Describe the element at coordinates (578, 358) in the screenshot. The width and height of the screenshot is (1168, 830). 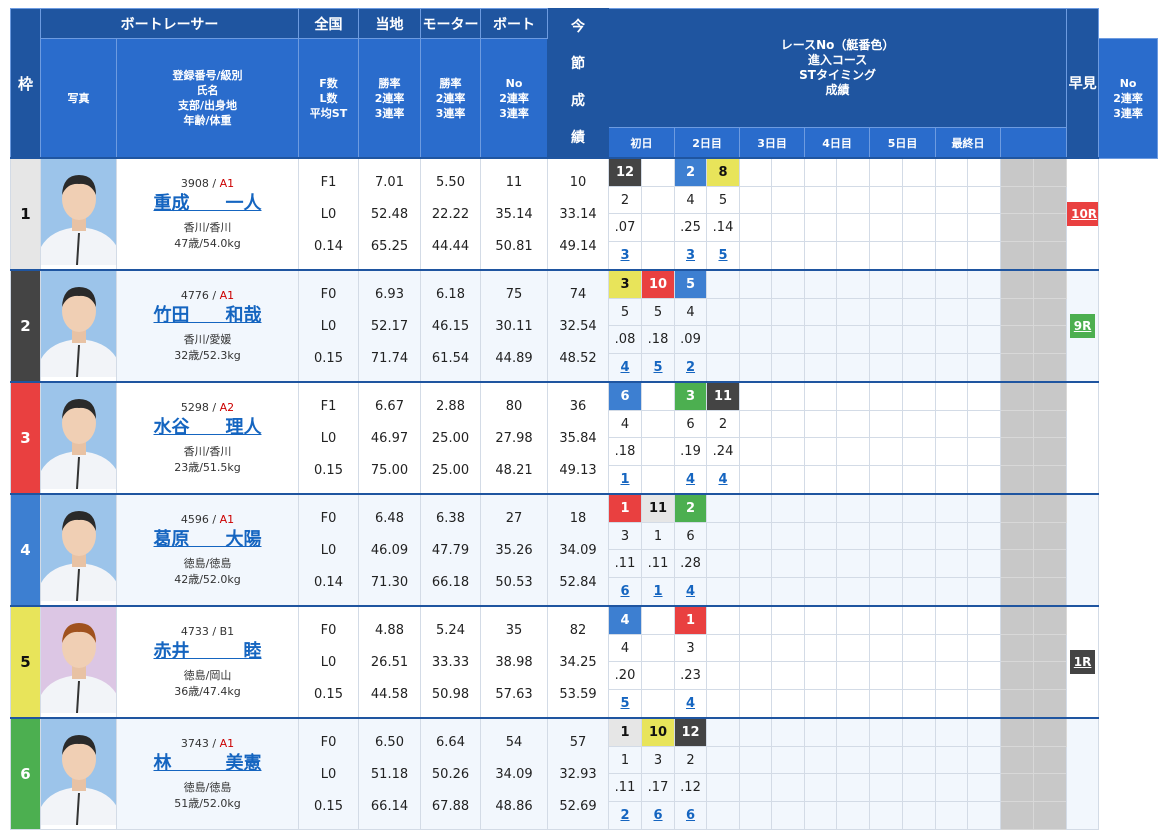
I see `boat-stats-value: 48.52` at that location.